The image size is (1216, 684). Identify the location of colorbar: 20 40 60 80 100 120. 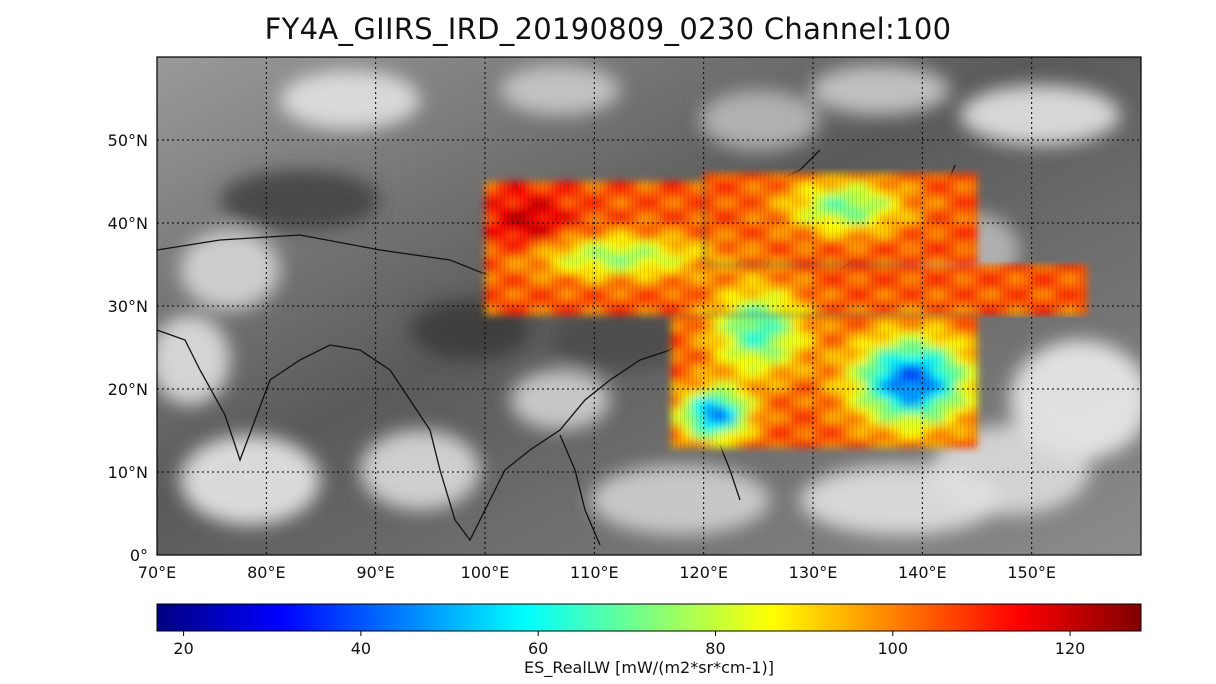
(649, 630).